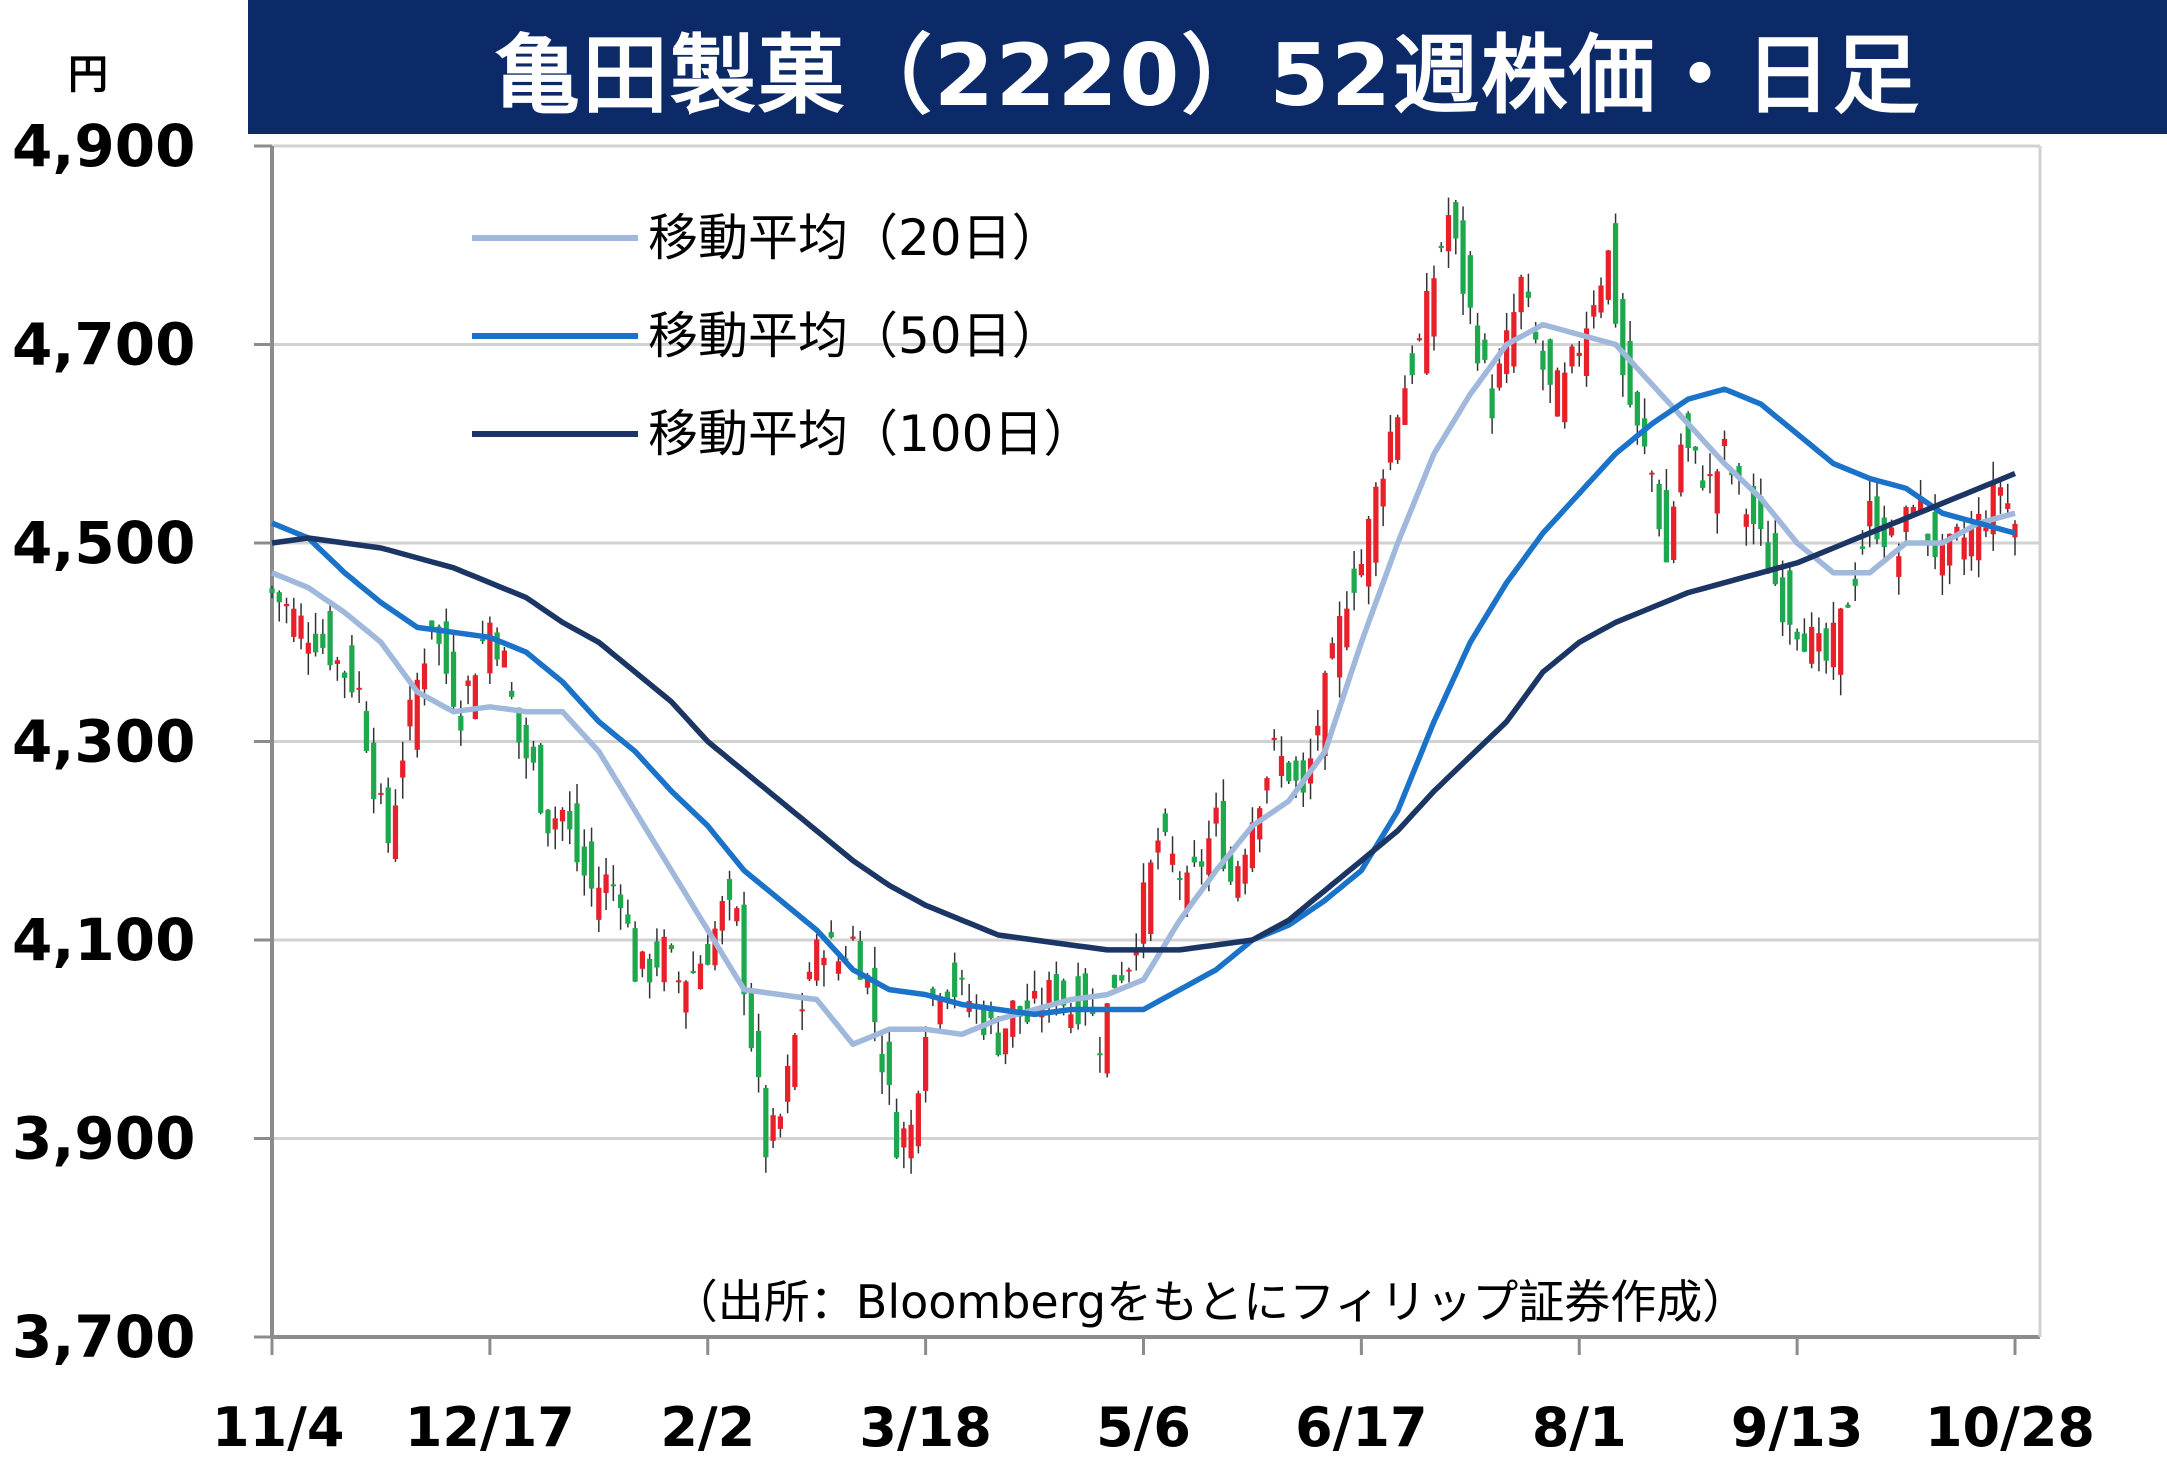 The image size is (2167, 1479). I want to click on x-tick-label: 9/13, so click(1797, 1427).